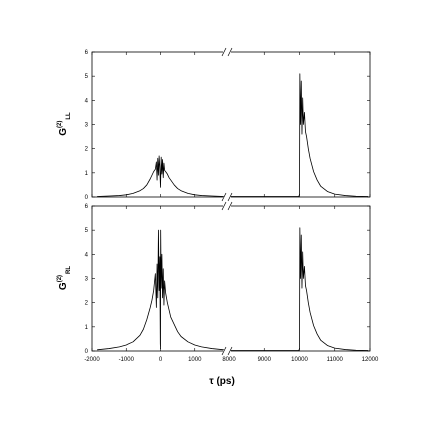 This screenshot has width=436, height=436. I want to click on bottom-ylabel-main: G, so click(63, 286).